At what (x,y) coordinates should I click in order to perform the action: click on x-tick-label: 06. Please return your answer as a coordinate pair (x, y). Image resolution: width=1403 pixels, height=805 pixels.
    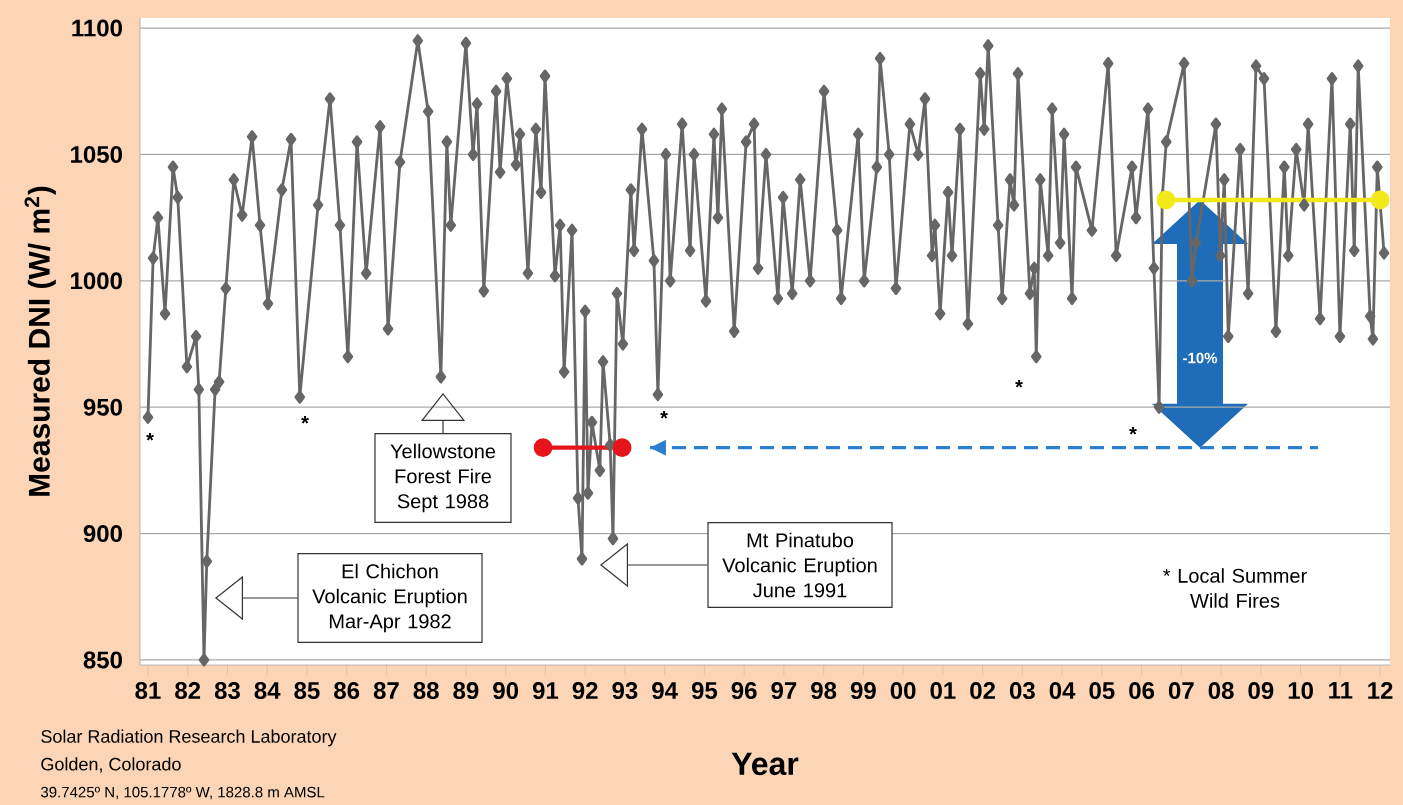
    Looking at the image, I should click on (1142, 691).